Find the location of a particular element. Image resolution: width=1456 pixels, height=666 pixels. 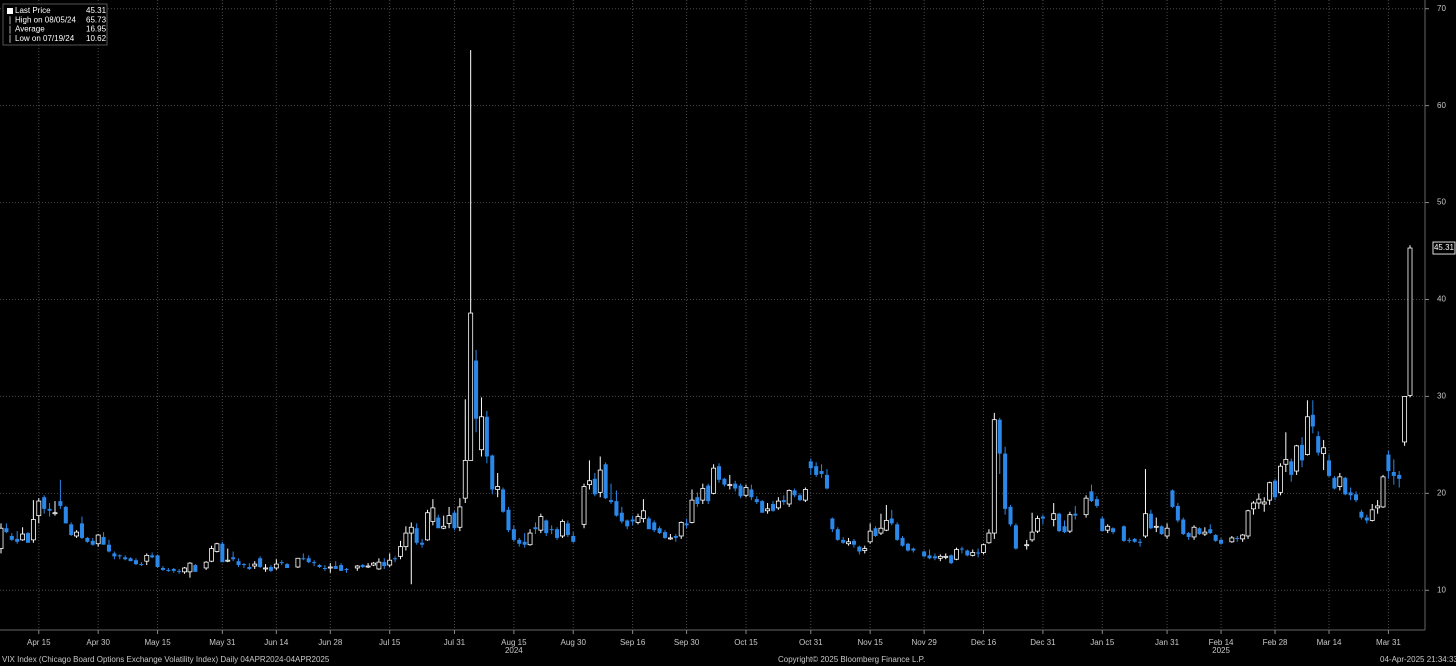

x-tick-label: Jan 15 is located at coordinates (1102, 642).